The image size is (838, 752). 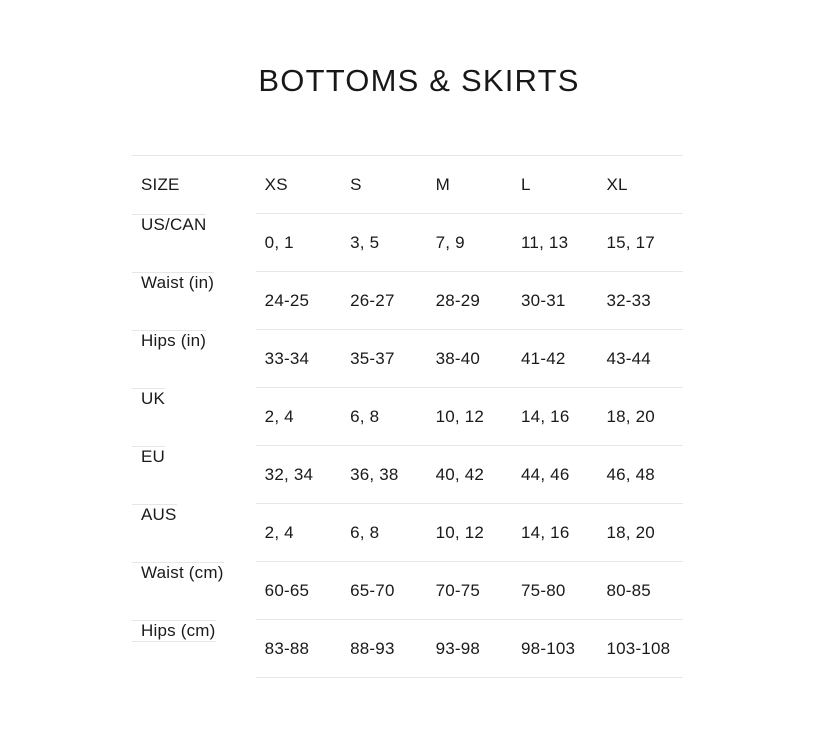 What do you see at coordinates (469, 590) in the screenshot?
I see `cell-waist-cm-m: 70-75` at bounding box center [469, 590].